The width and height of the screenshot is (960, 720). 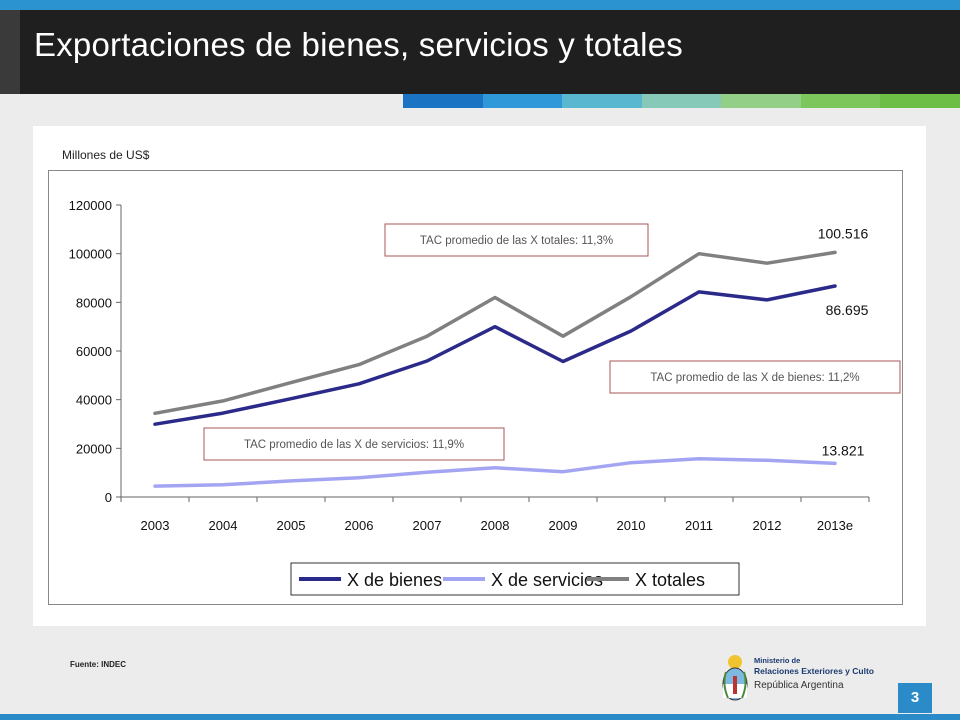 I want to click on annotation-text: TAC promedio de las X de bienes: 11,2%, so click(x=754, y=378).